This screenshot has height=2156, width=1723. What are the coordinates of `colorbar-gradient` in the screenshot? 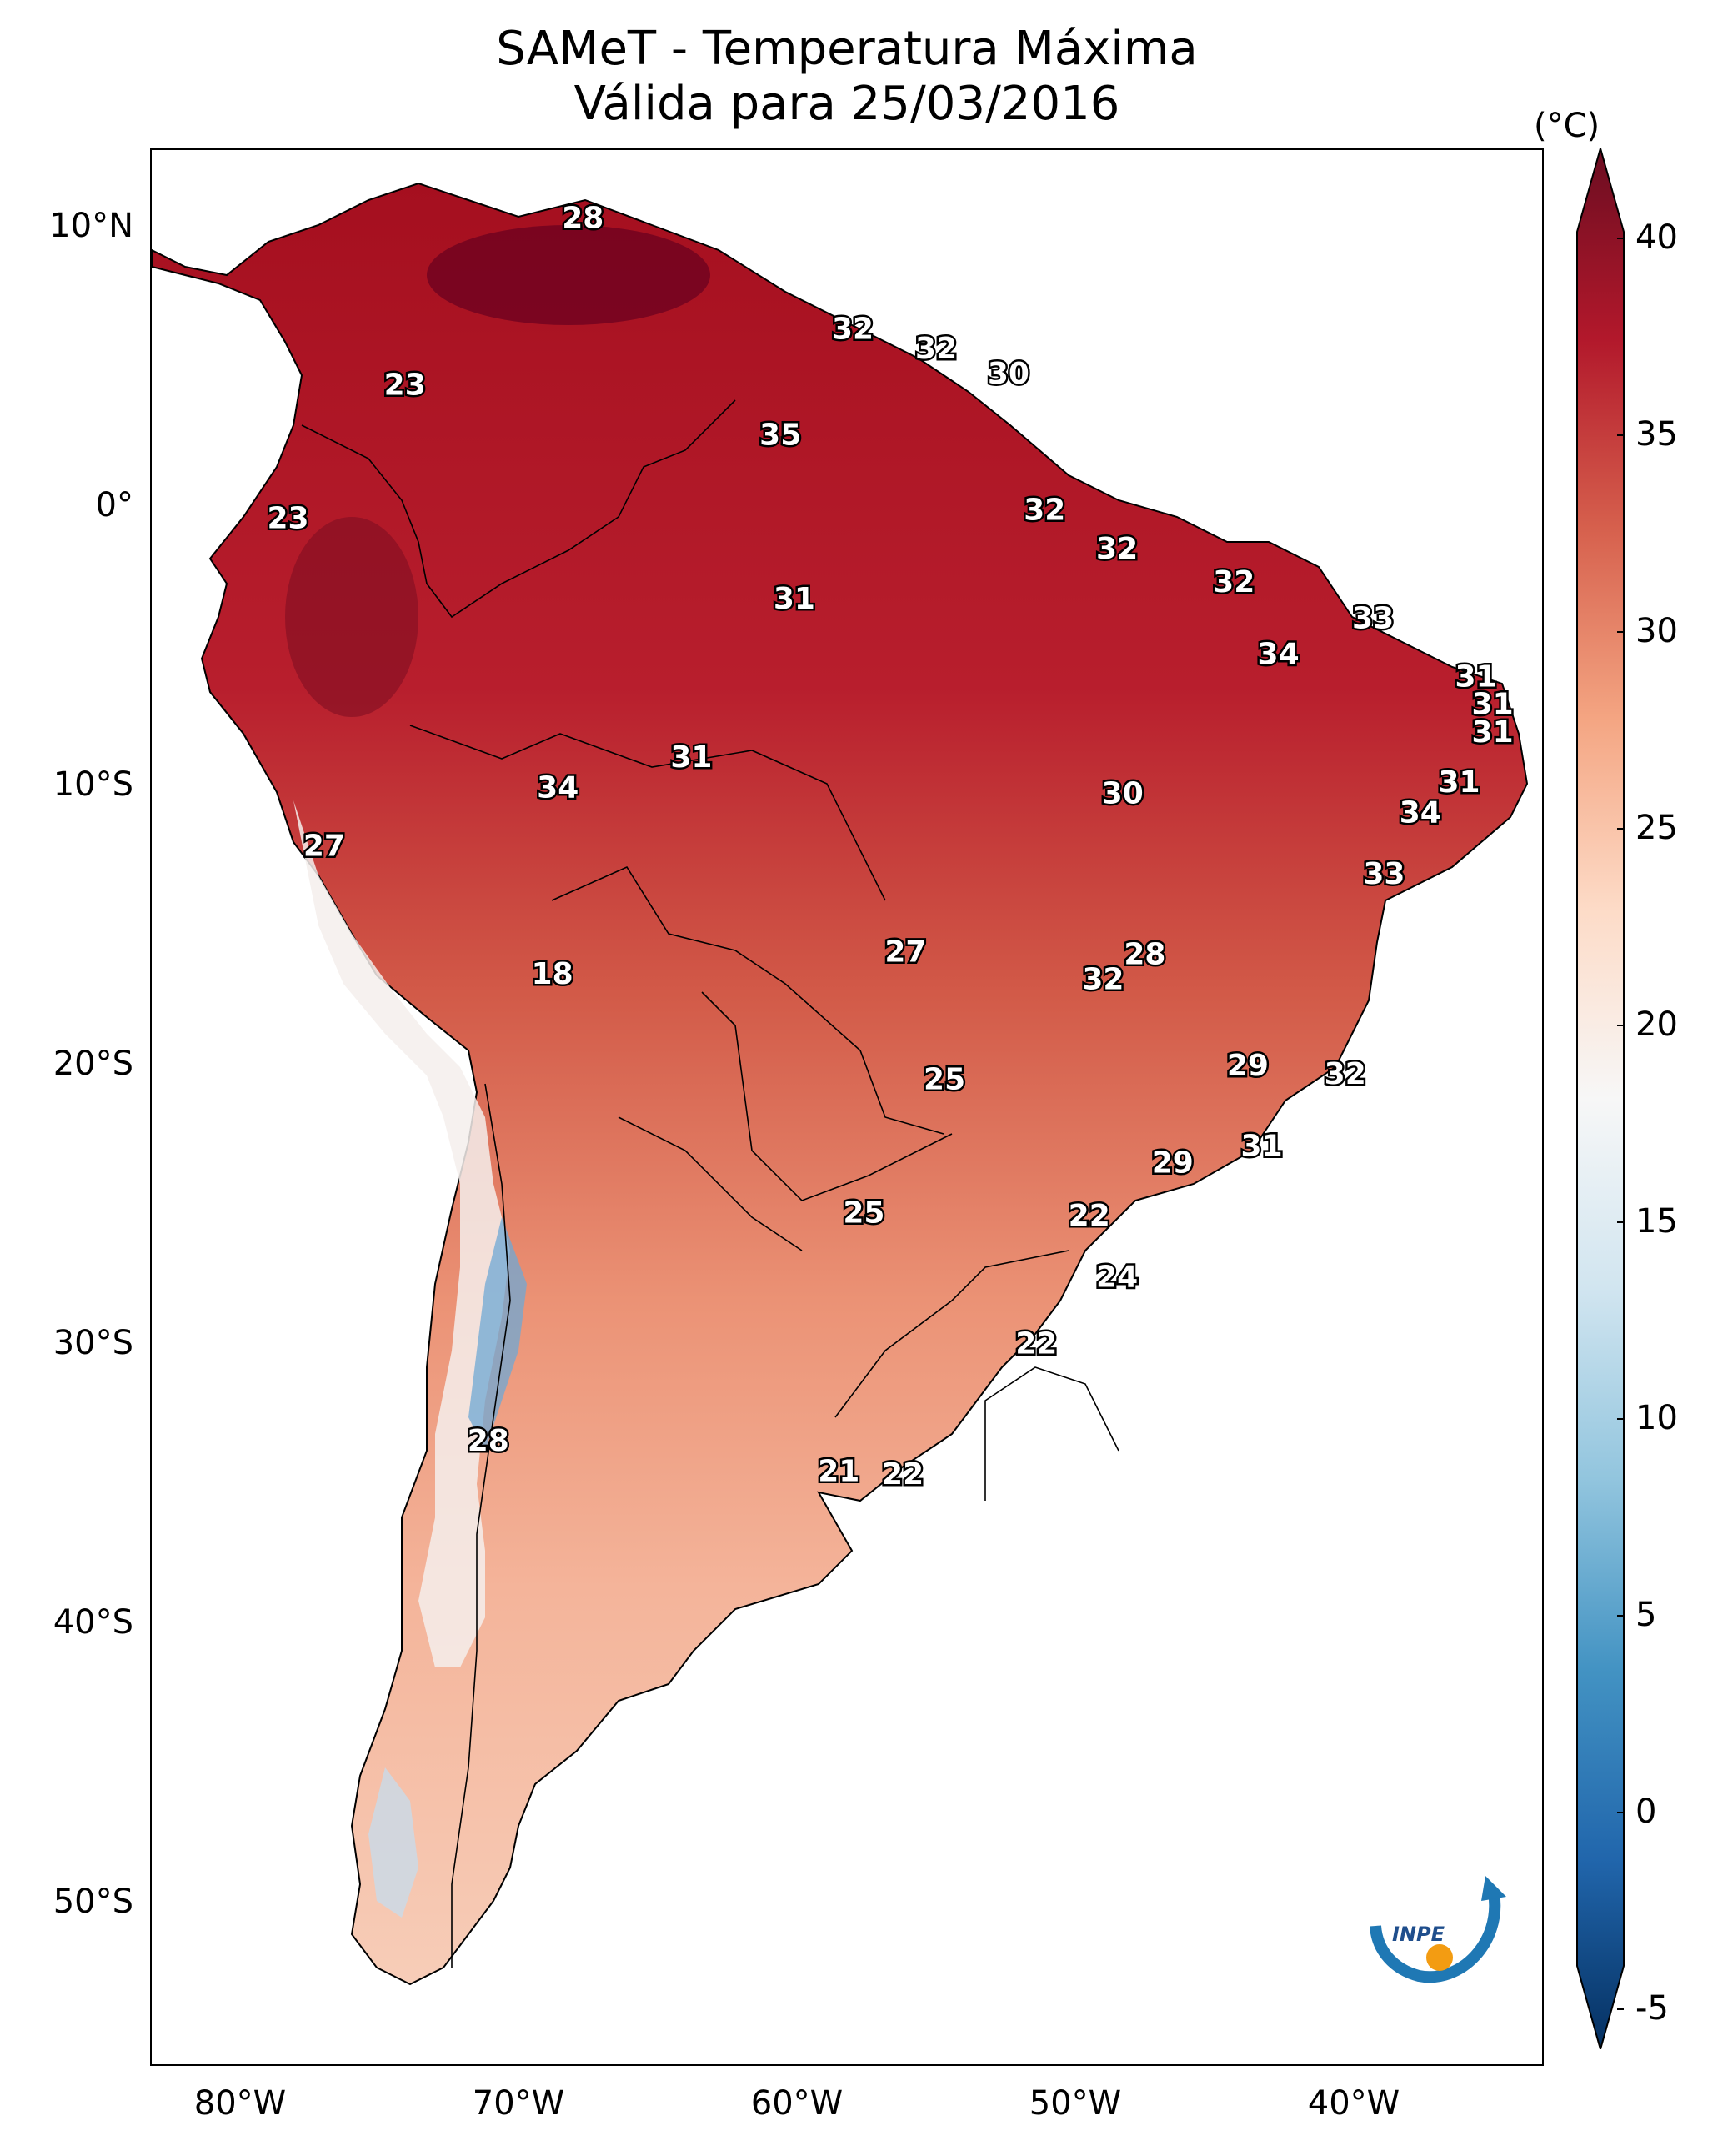 It's located at (1600, 1099).